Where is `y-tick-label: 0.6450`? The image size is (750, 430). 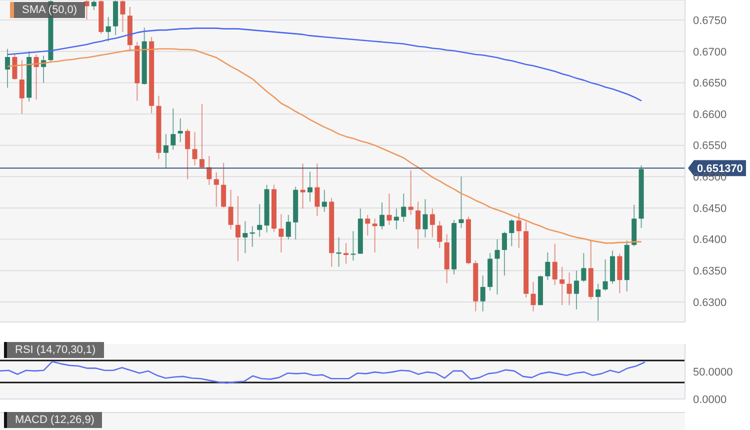 y-tick-label: 0.6450 is located at coordinates (710, 208).